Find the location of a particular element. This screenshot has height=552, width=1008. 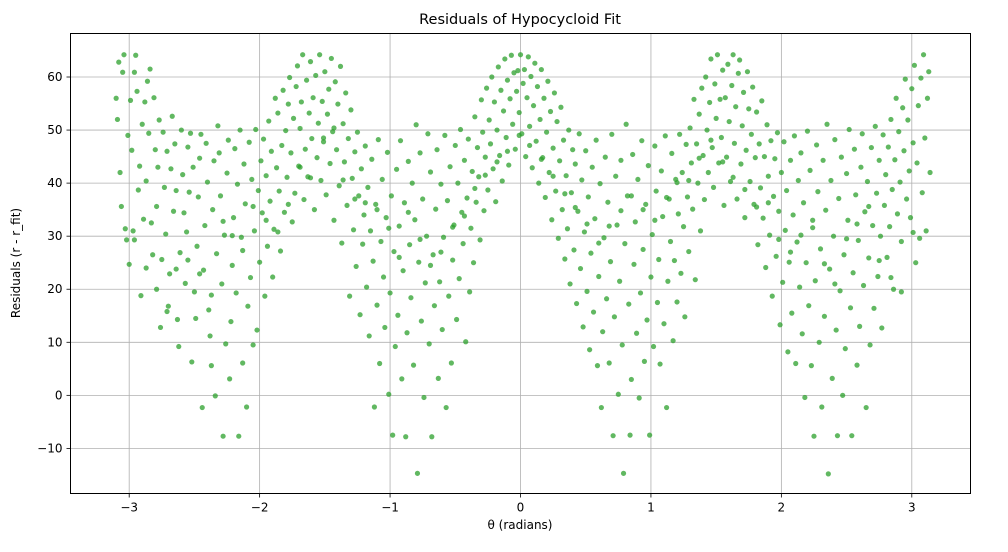

chart-title: Residuals of Hypocycloid Fit is located at coordinates (520, 20).